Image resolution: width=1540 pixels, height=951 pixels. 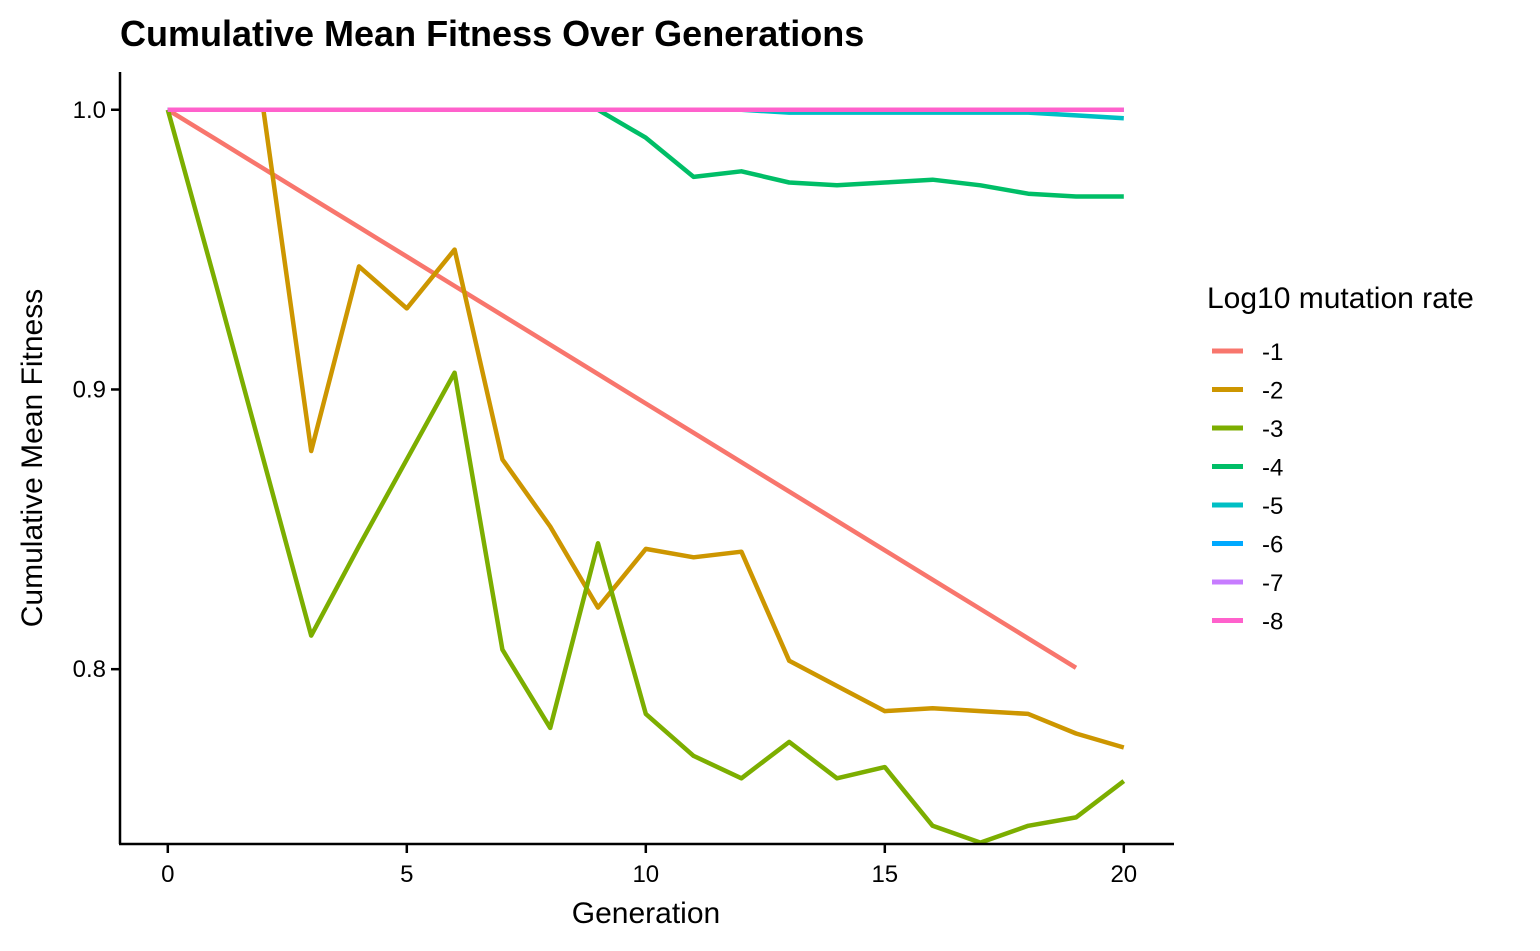 I want to click on x-tick-label: 5, so click(x=406, y=874).